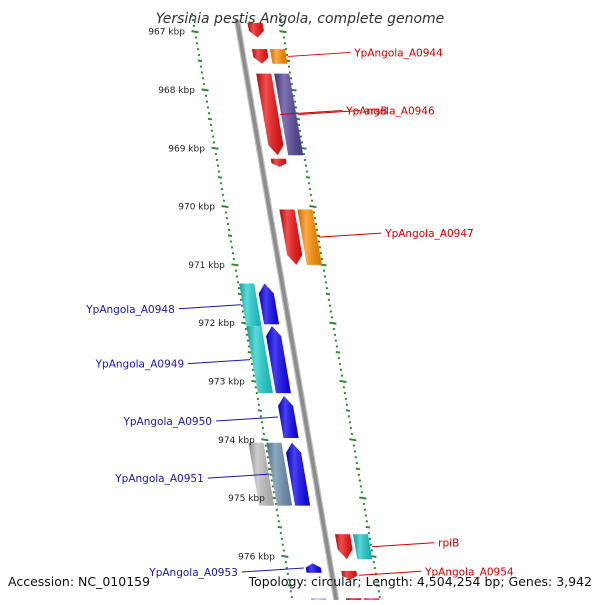 This screenshot has height=605, width=600. What do you see at coordinates (79, 581) in the screenshot?
I see `accession-text: Accession: NC_010159` at bounding box center [79, 581].